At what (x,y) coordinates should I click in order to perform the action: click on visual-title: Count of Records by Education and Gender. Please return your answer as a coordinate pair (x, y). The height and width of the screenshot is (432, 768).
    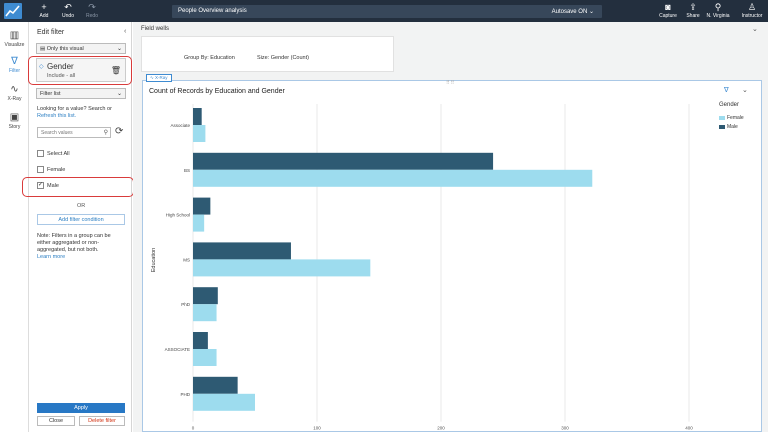
    Looking at the image, I should click on (217, 91).